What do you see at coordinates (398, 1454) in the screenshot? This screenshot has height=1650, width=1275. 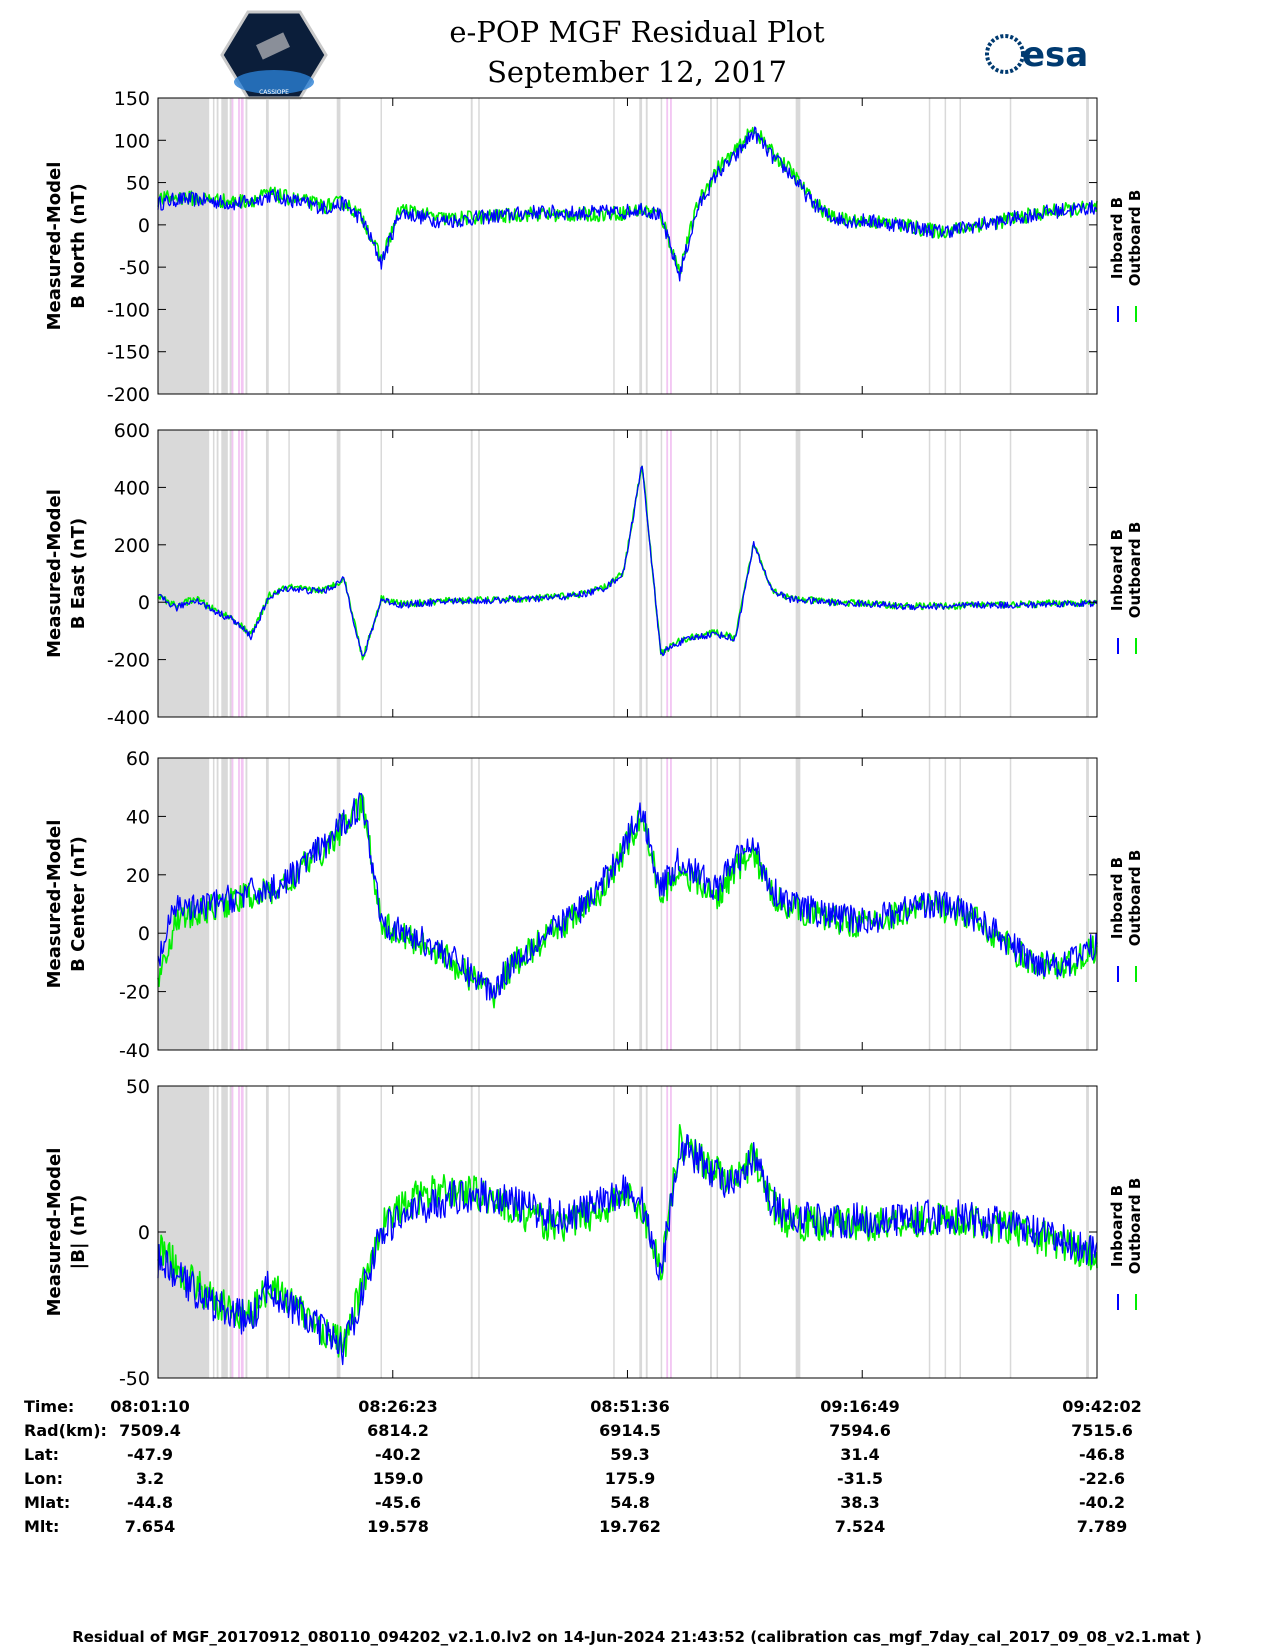 I see `table-cell: -40.2` at bounding box center [398, 1454].